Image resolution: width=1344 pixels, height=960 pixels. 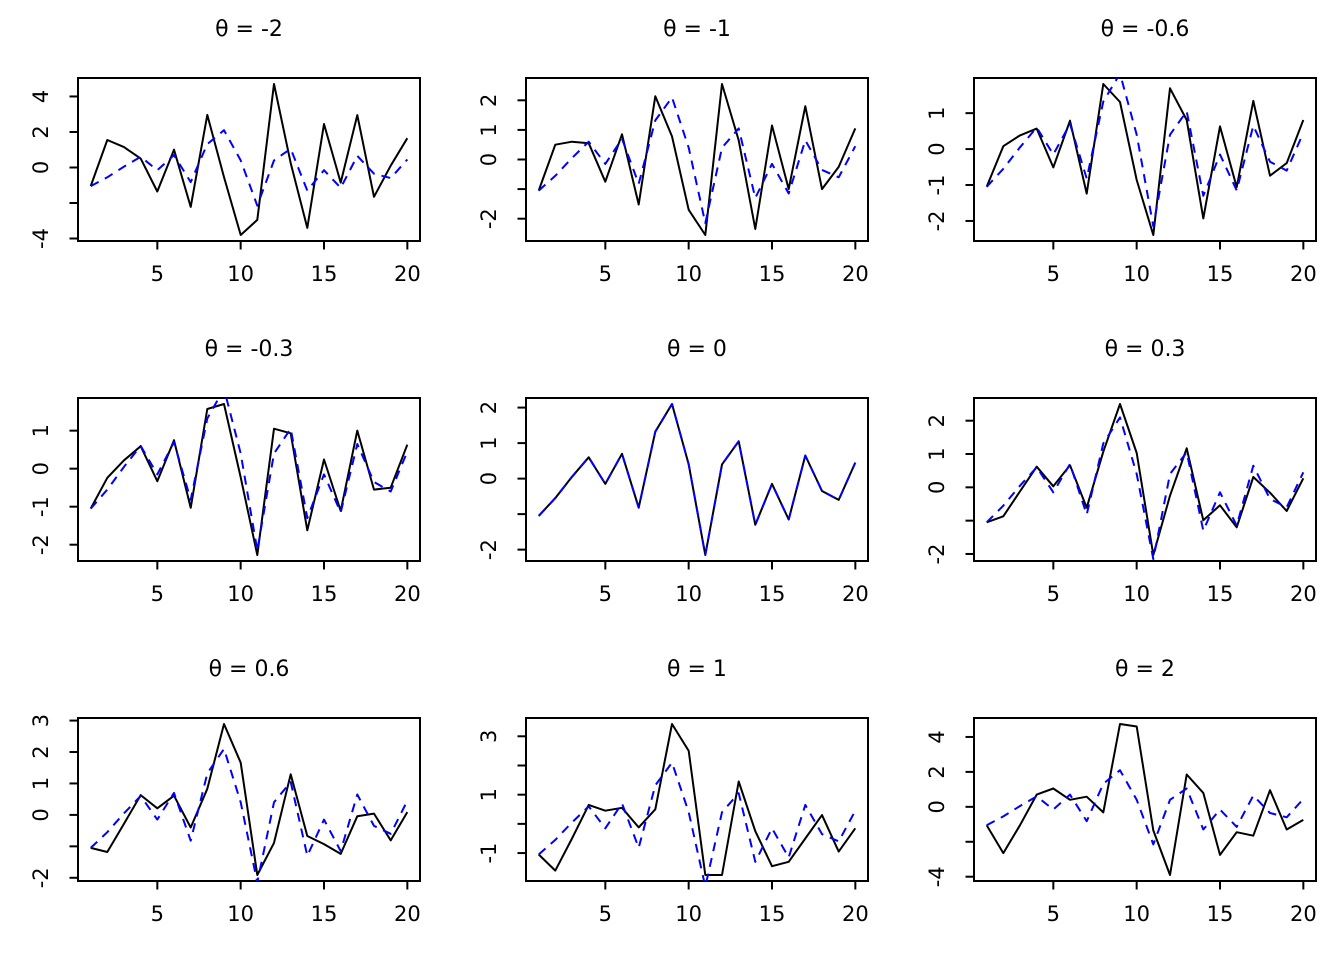 I want to click on panel-theta-0.6: θ = 0.6 5 10 15 20 -2 0 1 2 3, so click(x=225, y=791).